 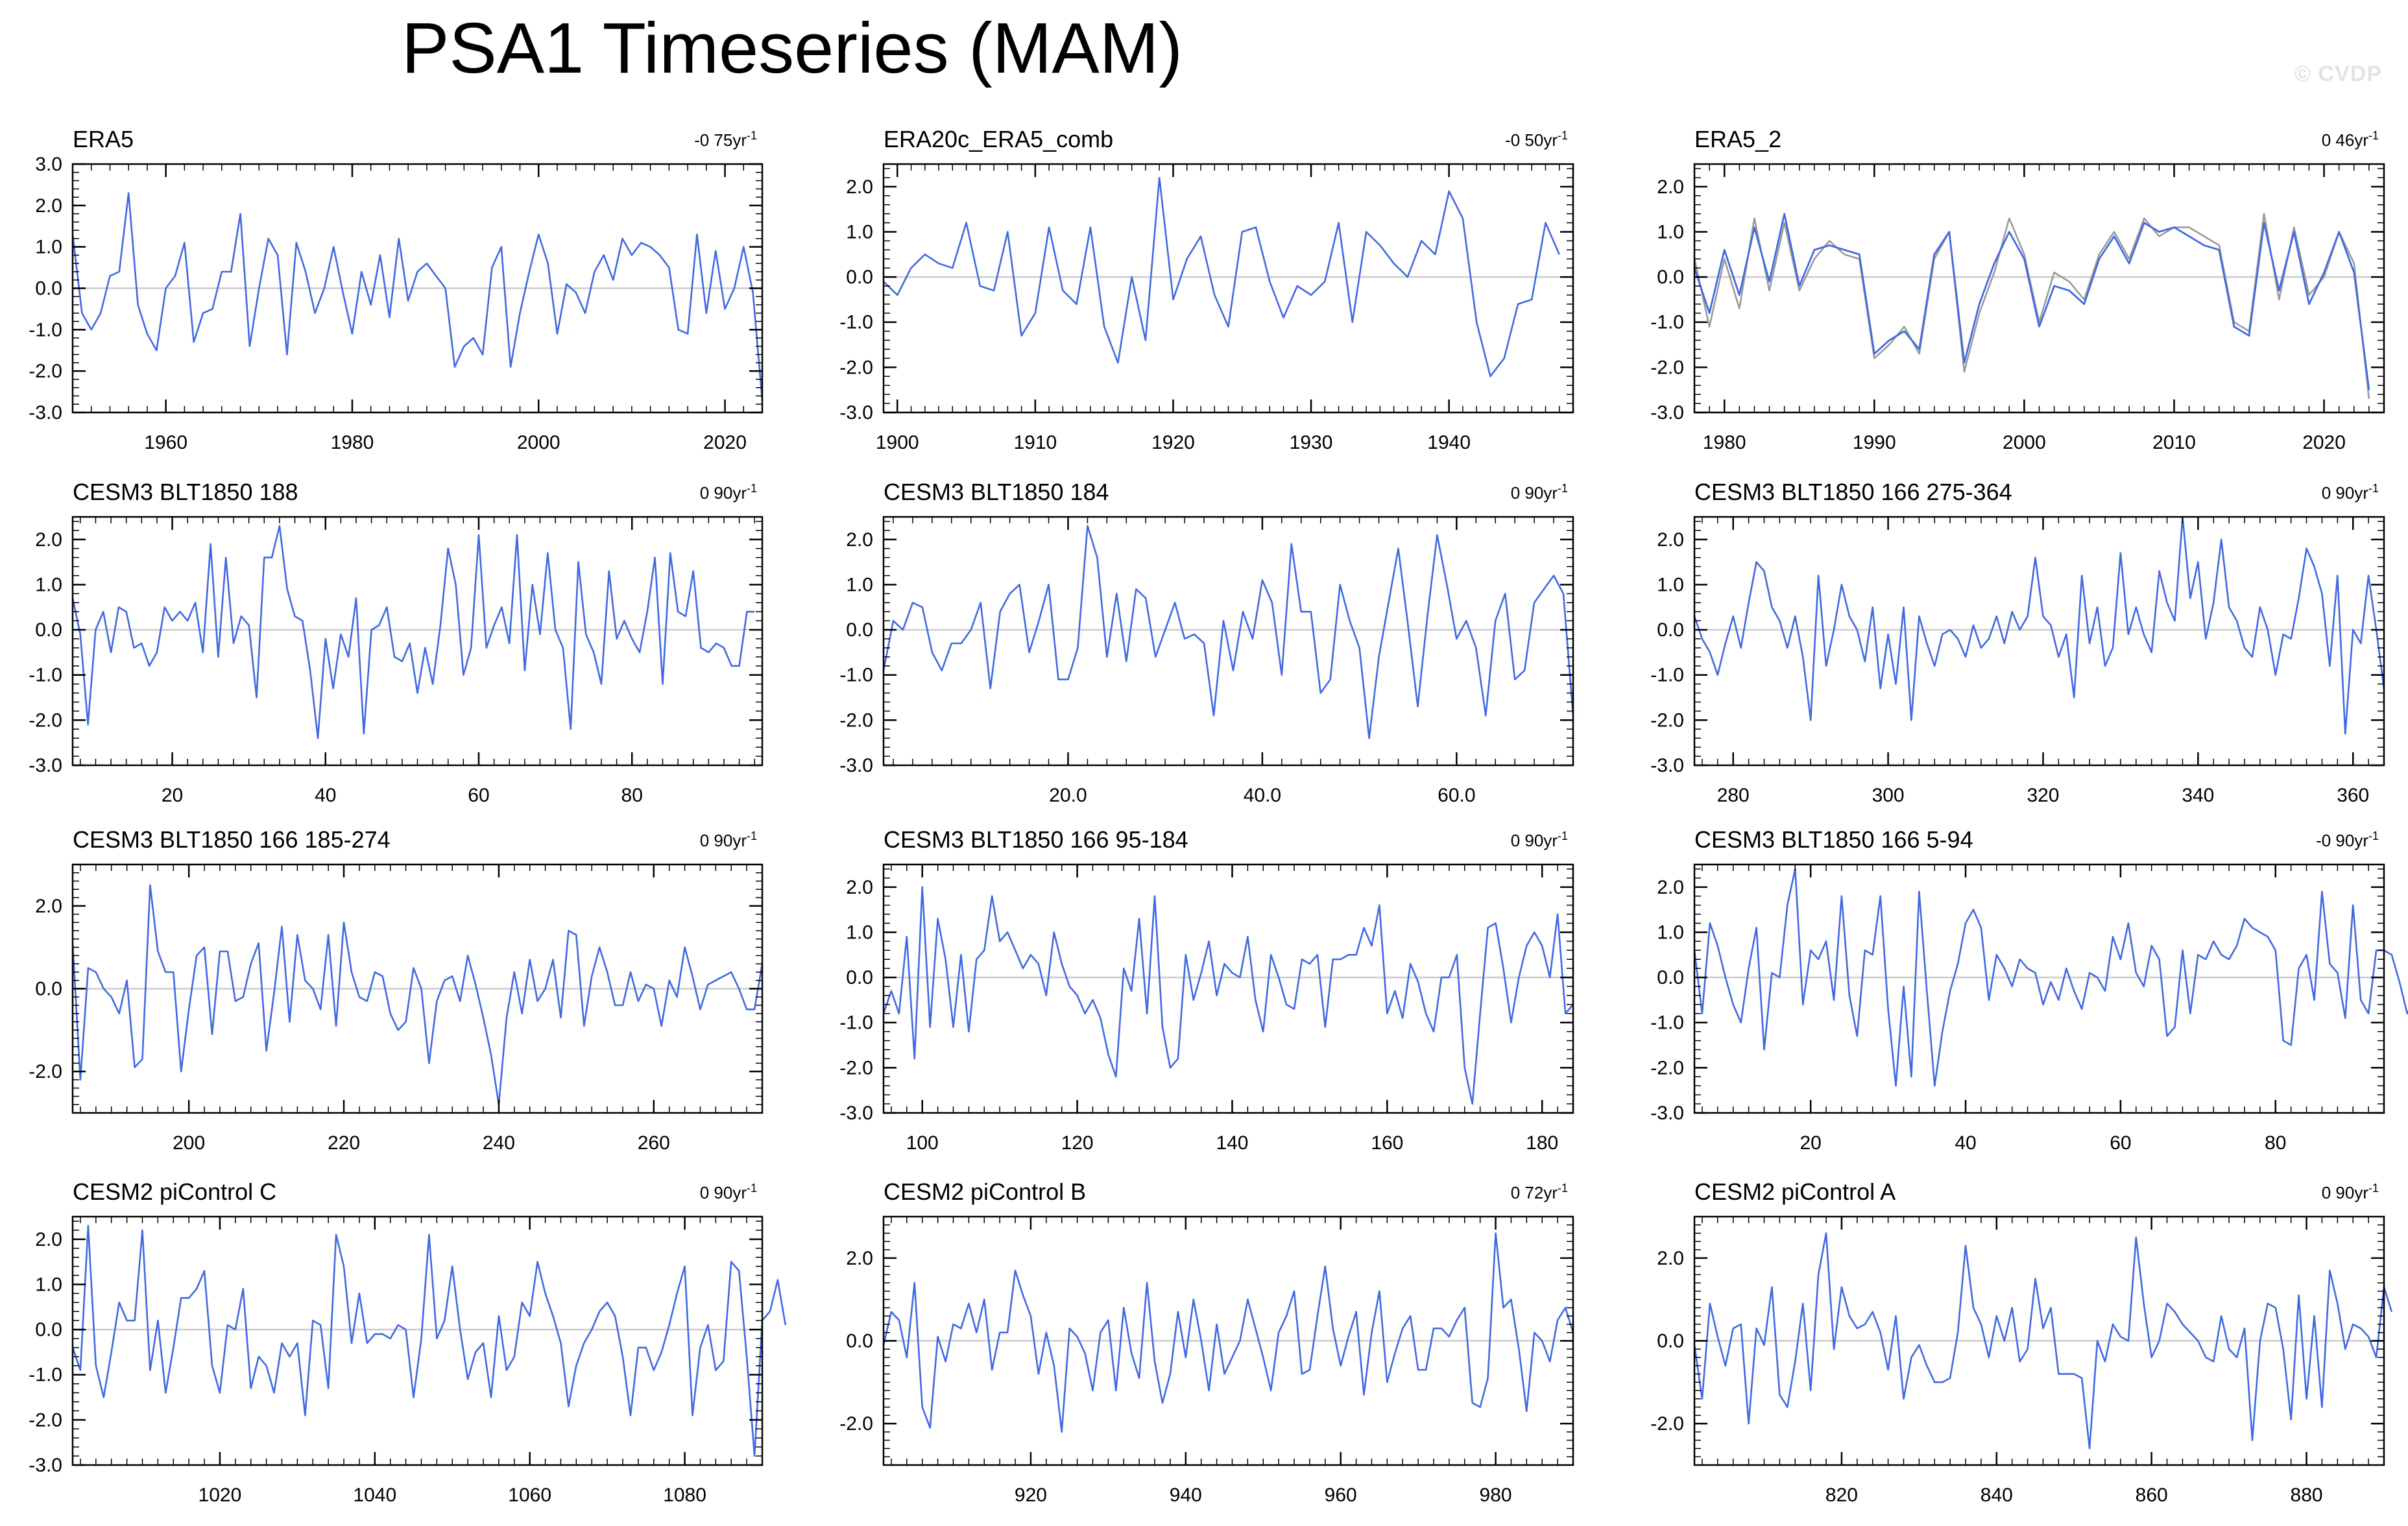 What do you see at coordinates (725, 442) in the screenshot?
I see `x-tick-label: 2020` at bounding box center [725, 442].